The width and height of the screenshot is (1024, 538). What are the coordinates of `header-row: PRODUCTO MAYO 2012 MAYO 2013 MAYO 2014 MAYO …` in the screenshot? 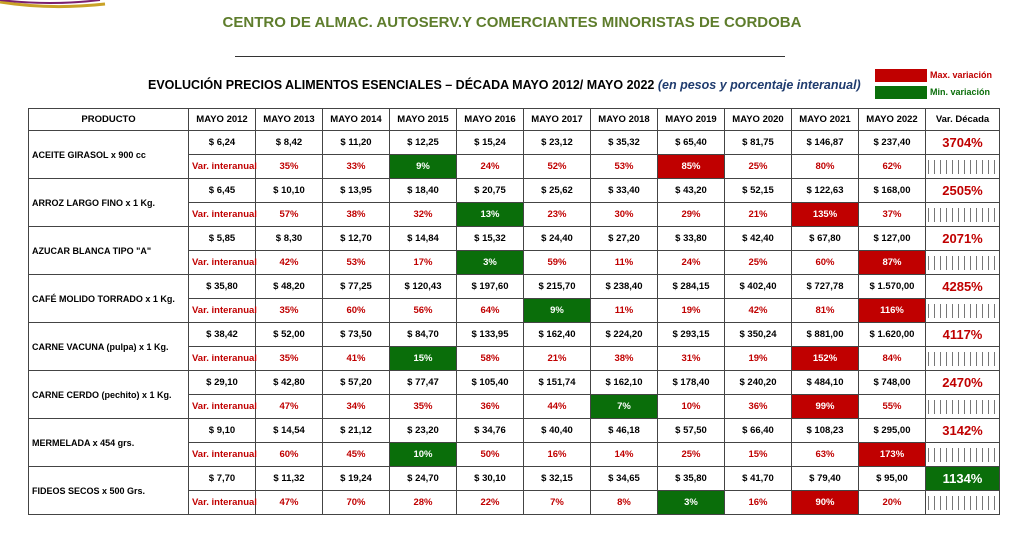 It's located at (514, 119).